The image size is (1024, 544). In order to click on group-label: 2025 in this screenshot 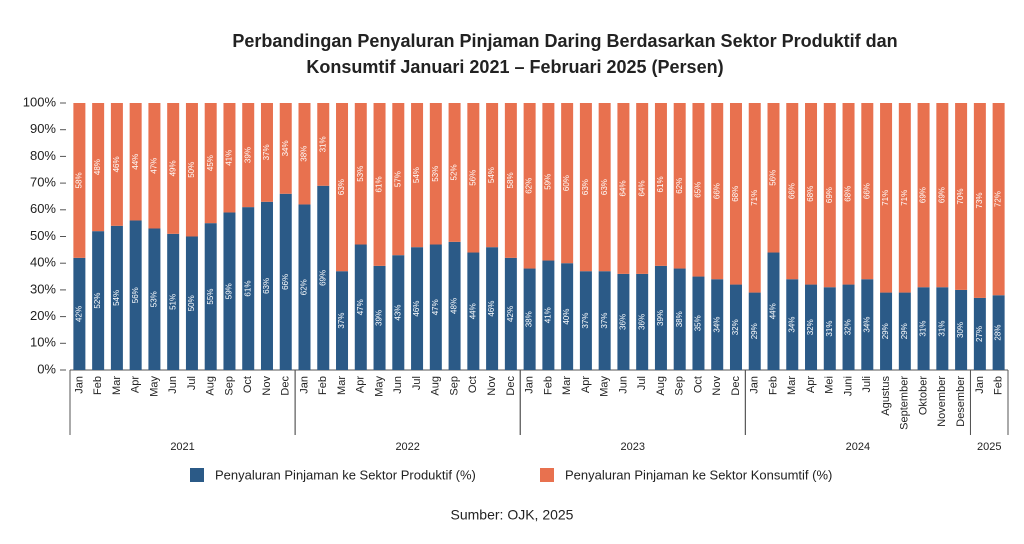, I will do `click(989, 447)`.